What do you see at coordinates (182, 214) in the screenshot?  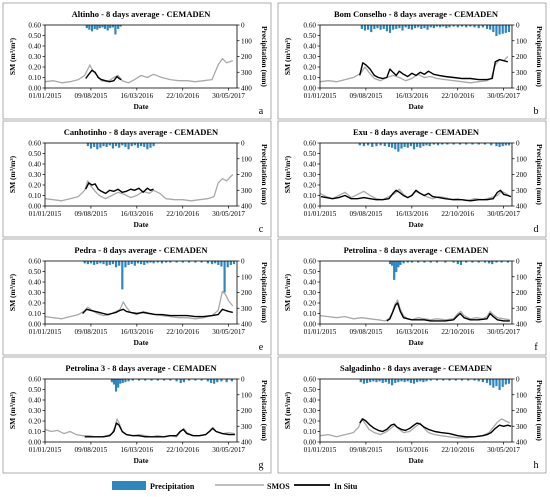 I see `date-tick-label: 22/10/2016` at bounding box center [182, 214].